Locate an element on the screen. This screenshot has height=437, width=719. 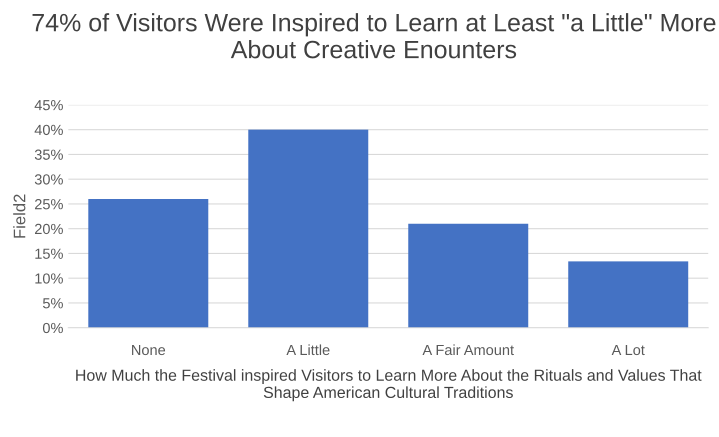
x-tick-label: A Lot is located at coordinates (628, 350).